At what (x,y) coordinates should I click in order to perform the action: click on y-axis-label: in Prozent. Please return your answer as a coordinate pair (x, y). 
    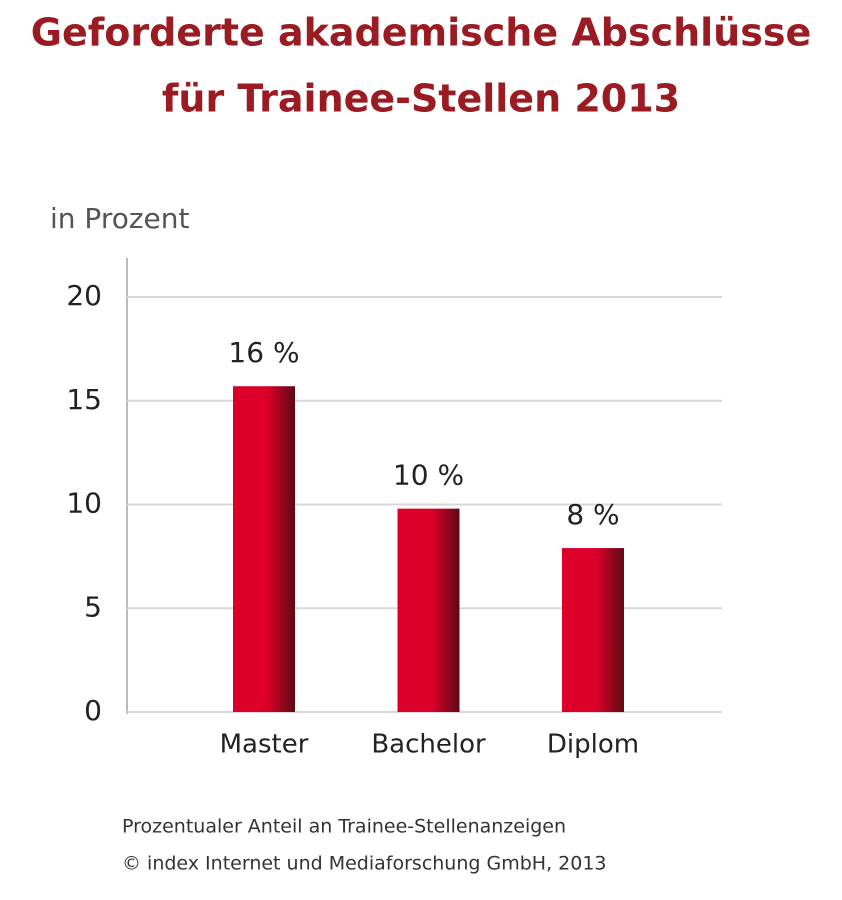
    Looking at the image, I should click on (120, 218).